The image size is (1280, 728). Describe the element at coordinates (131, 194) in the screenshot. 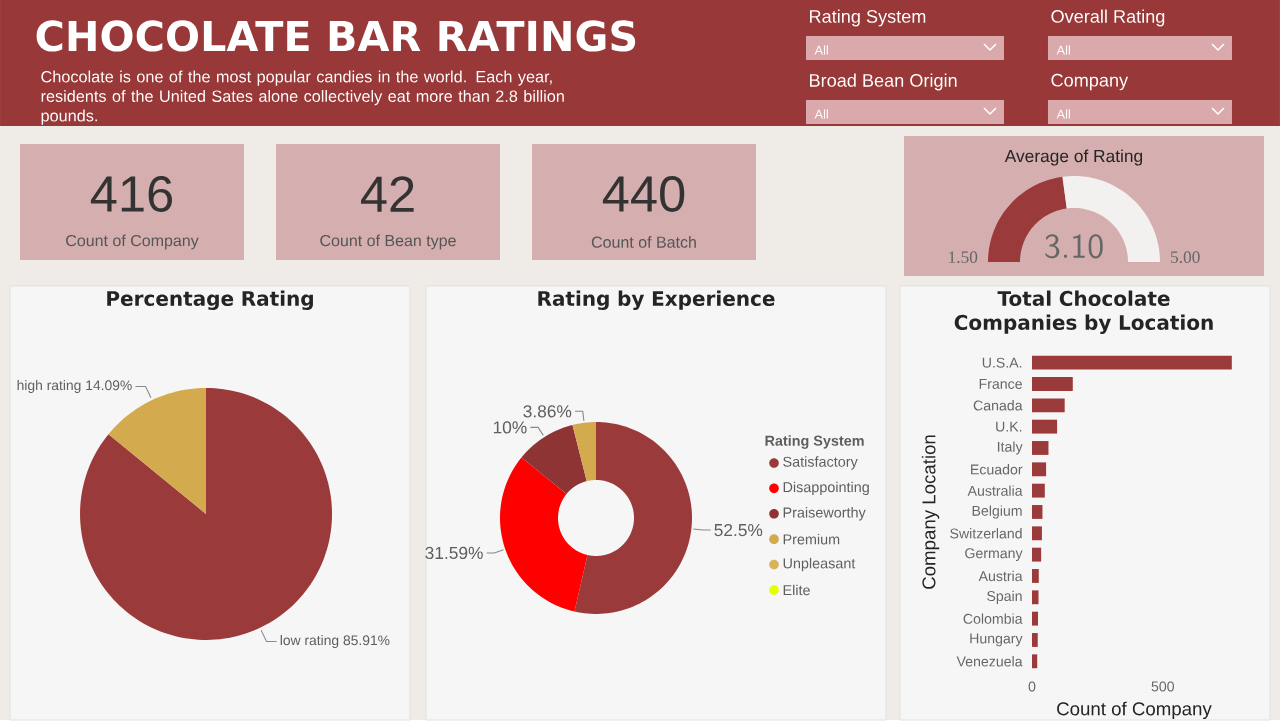

I see `data-label: 416` at that location.